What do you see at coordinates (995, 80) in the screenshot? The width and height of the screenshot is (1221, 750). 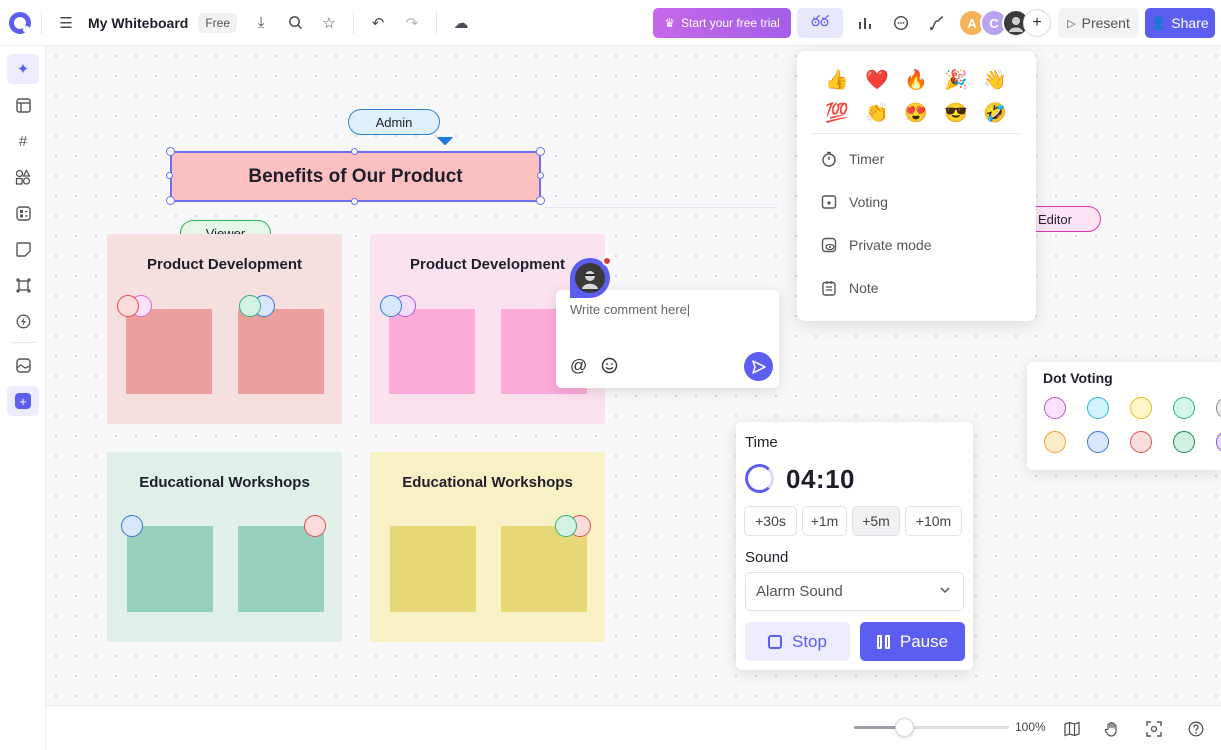 I see `wave-icon: 👋` at bounding box center [995, 80].